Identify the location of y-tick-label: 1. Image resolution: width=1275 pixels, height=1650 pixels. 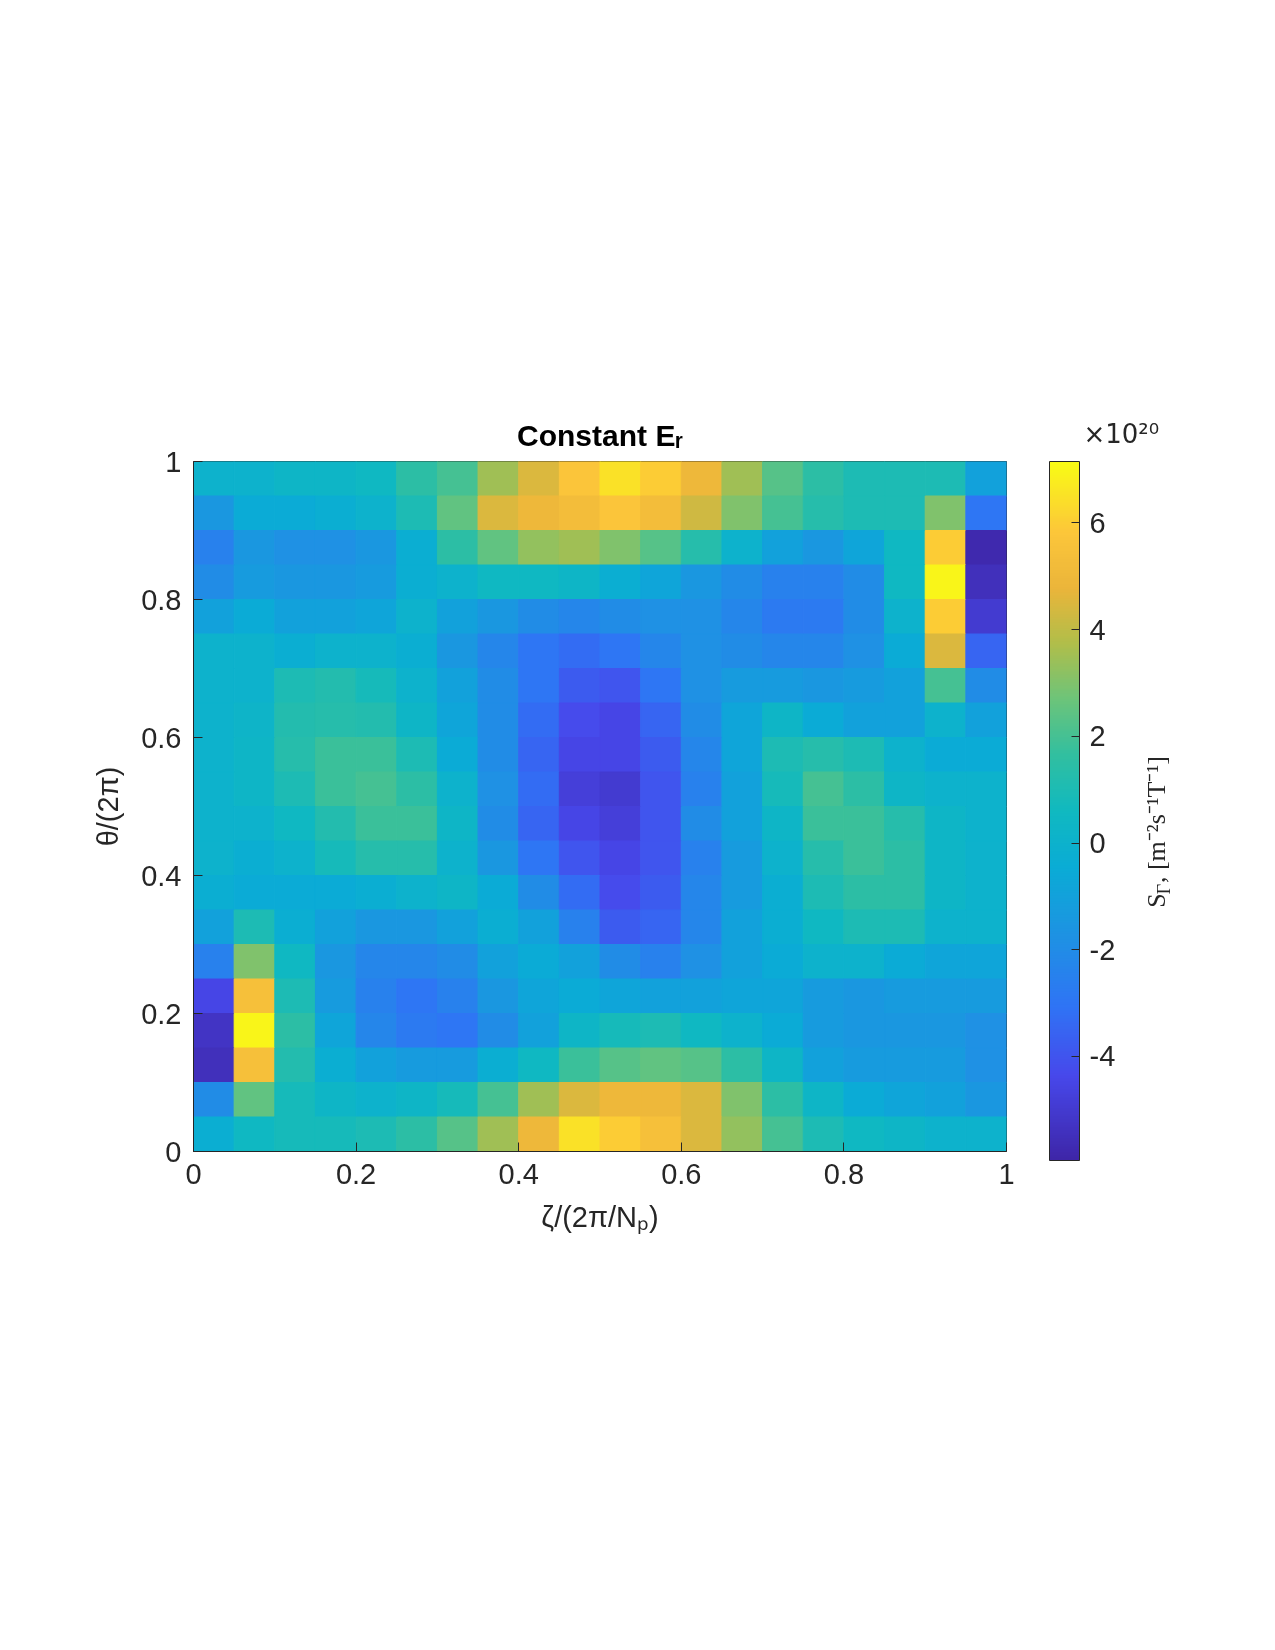
(173, 461).